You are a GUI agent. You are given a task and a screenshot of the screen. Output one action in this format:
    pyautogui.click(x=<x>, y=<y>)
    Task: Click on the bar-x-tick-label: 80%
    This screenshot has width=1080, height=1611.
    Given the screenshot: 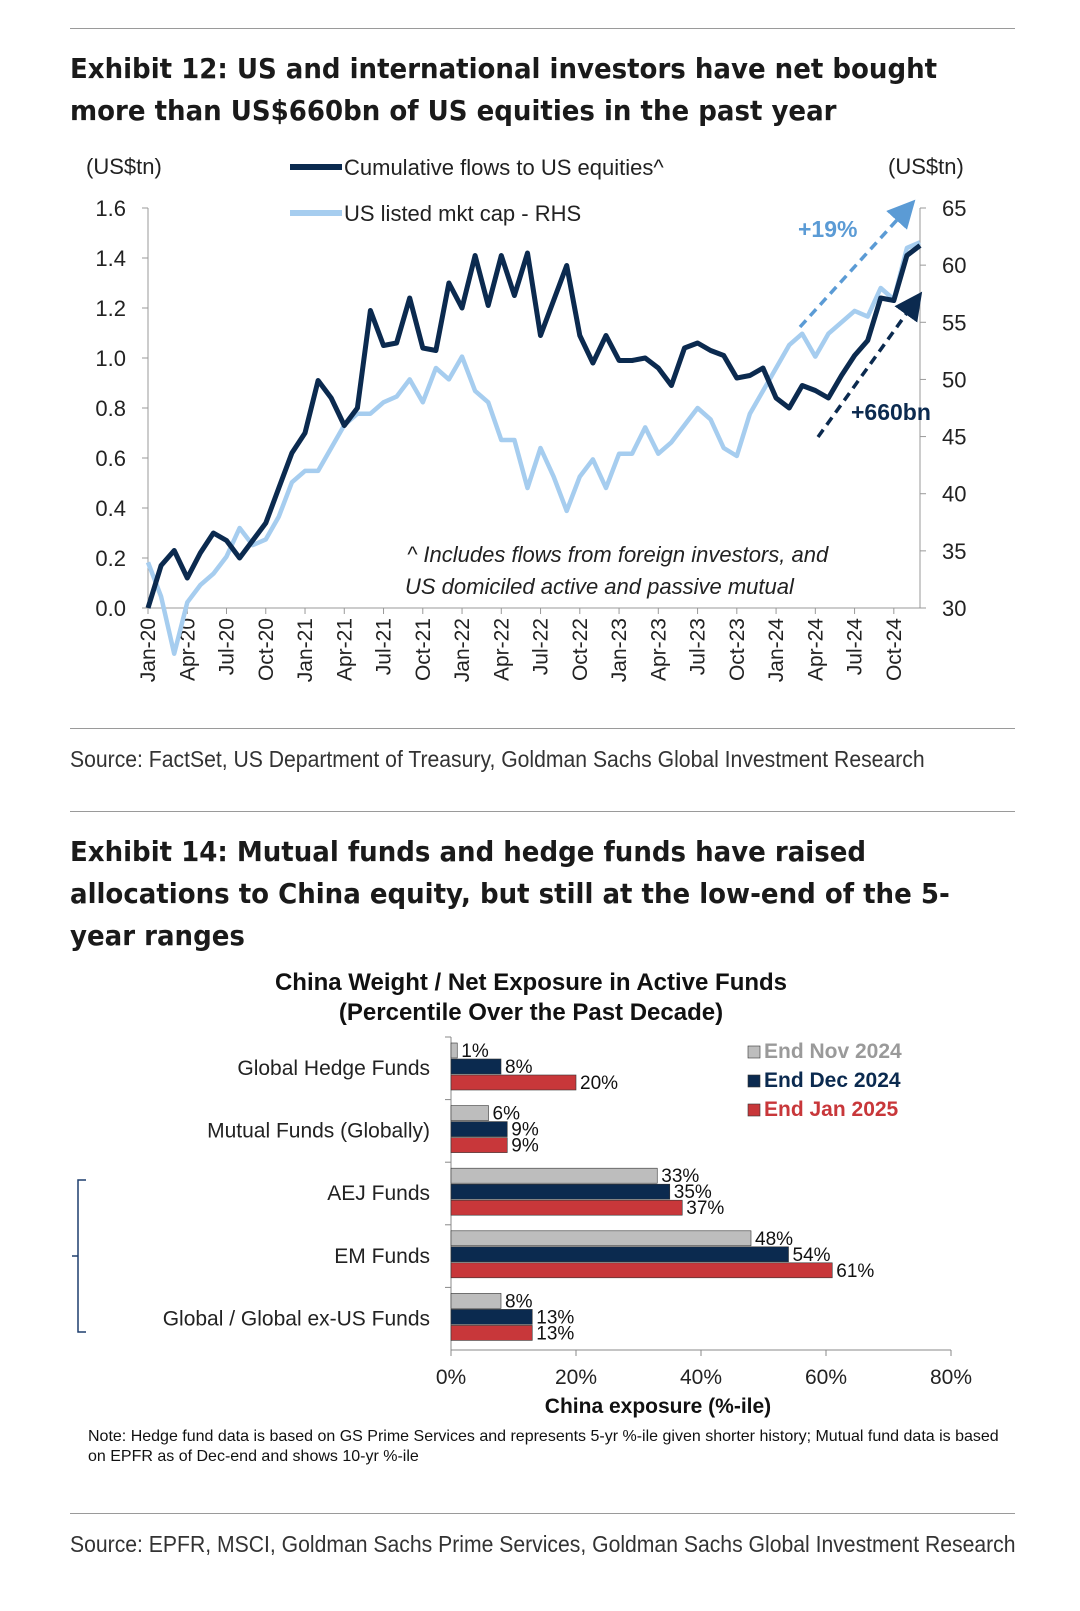 What is the action you would take?
    pyautogui.click(x=951, y=1377)
    